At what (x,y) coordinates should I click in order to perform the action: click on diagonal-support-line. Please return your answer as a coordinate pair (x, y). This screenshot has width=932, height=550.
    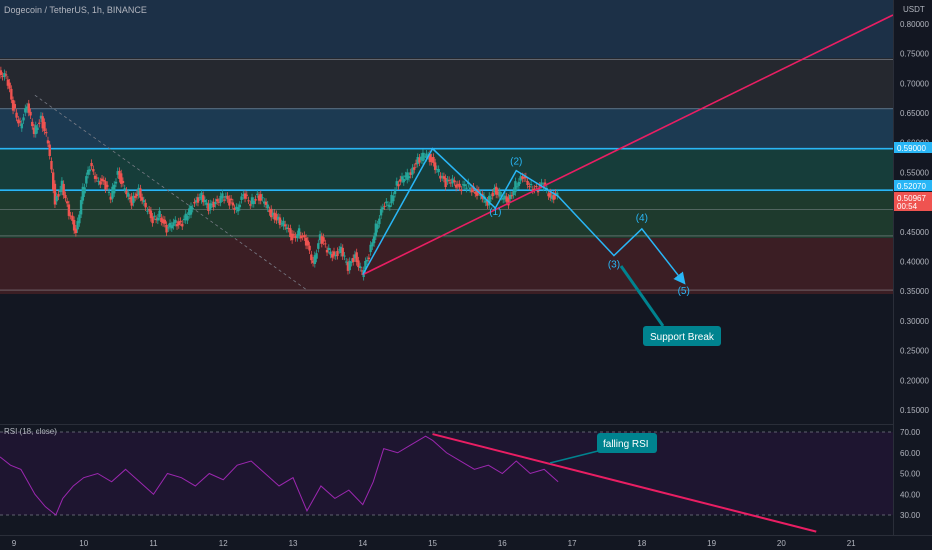
    Looking at the image, I should click on (171, 192).